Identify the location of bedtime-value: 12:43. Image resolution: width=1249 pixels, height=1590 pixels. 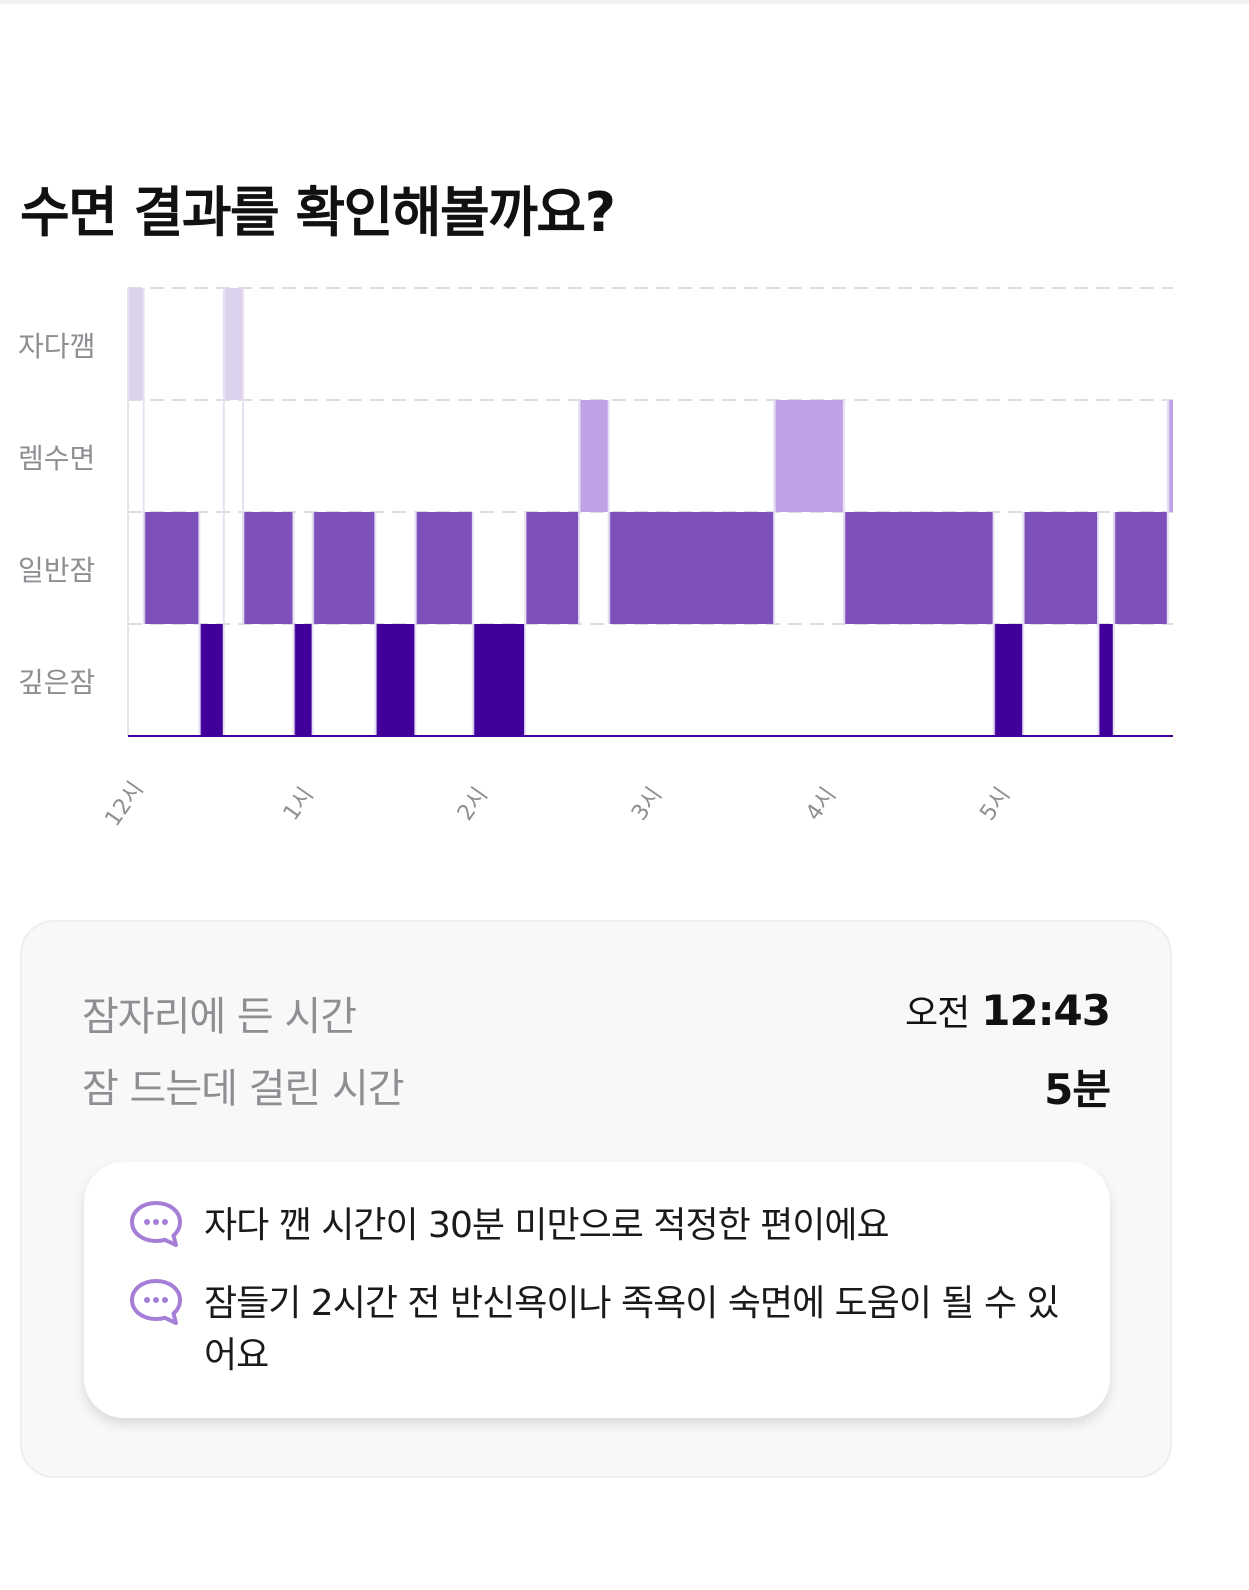
(1046, 1010).